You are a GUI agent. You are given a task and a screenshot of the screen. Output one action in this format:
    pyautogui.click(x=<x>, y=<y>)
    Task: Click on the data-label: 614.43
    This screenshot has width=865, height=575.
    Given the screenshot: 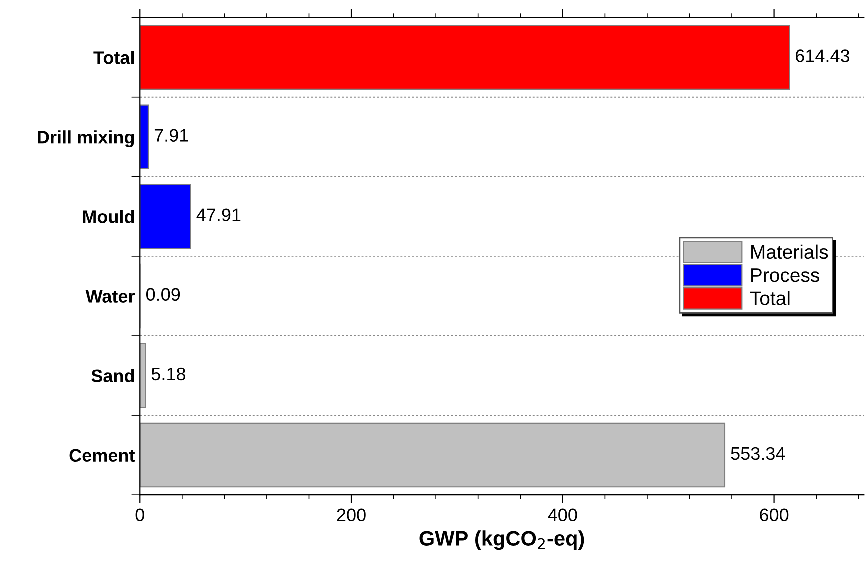 What is the action you would take?
    pyautogui.click(x=823, y=56)
    